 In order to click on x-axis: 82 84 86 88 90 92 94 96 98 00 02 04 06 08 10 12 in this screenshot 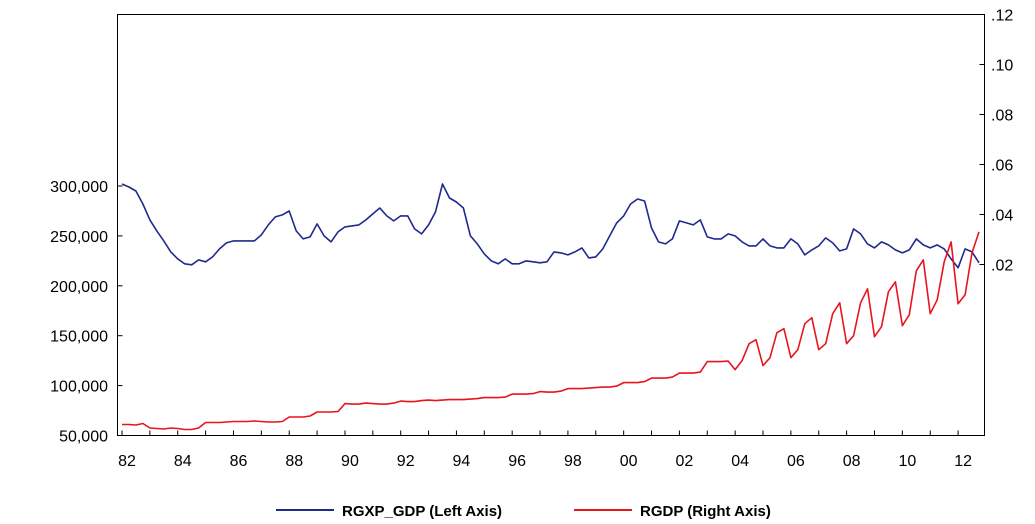, I will do `click(545, 450)`.